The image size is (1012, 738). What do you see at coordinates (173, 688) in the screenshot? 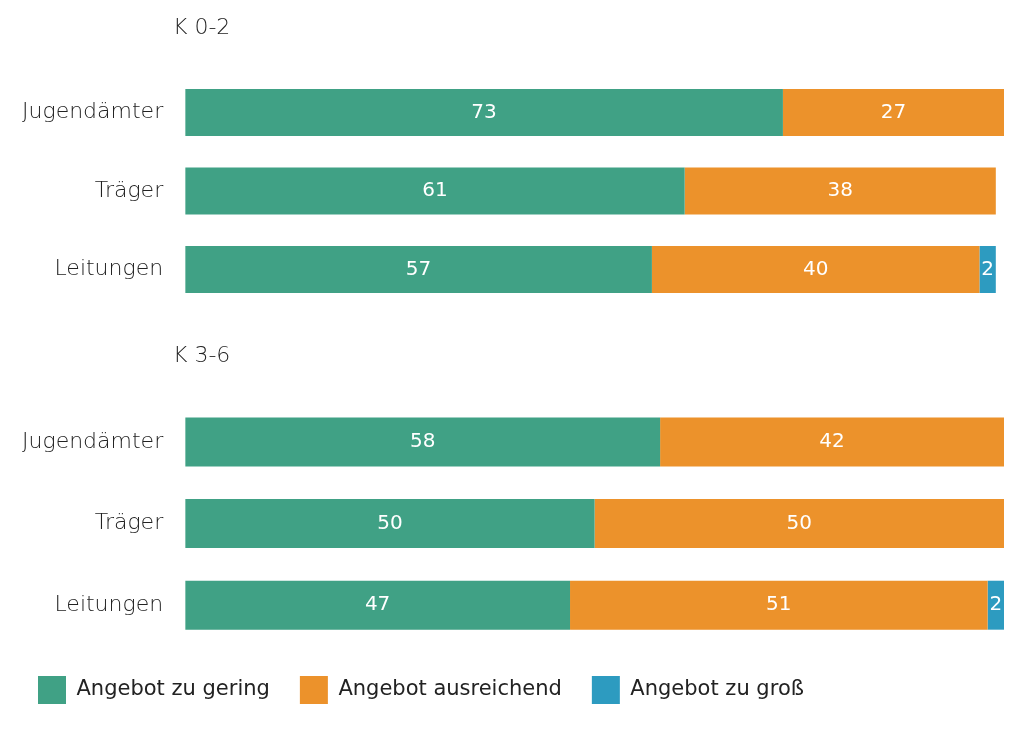
I see `legend-label: Angebot zu gering` at bounding box center [173, 688].